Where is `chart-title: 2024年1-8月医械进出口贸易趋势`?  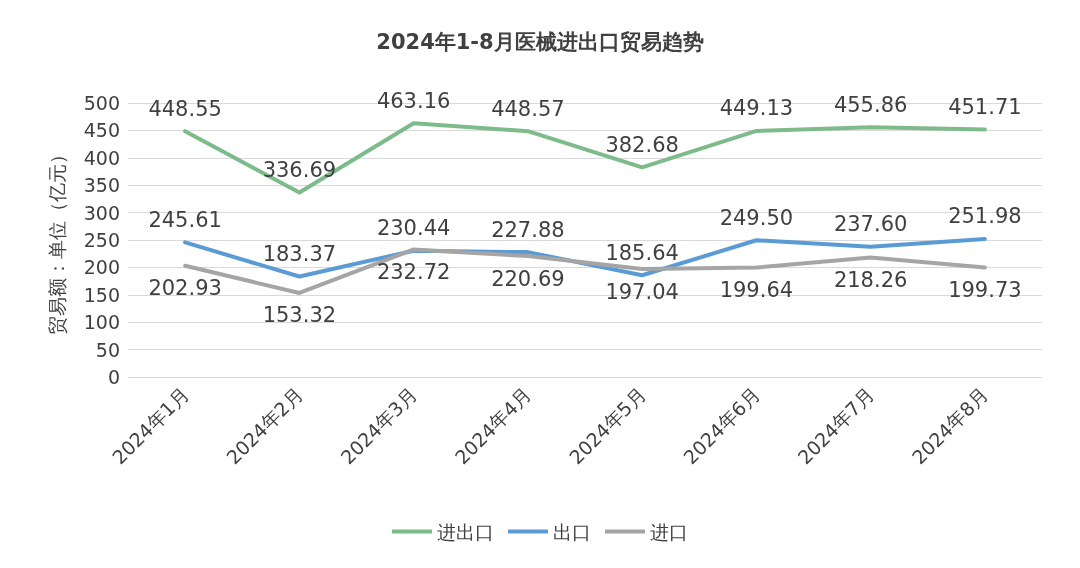
chart-title: 2024年1-8月医械进出口贸易趋势 is located at coordinates (540, 41).